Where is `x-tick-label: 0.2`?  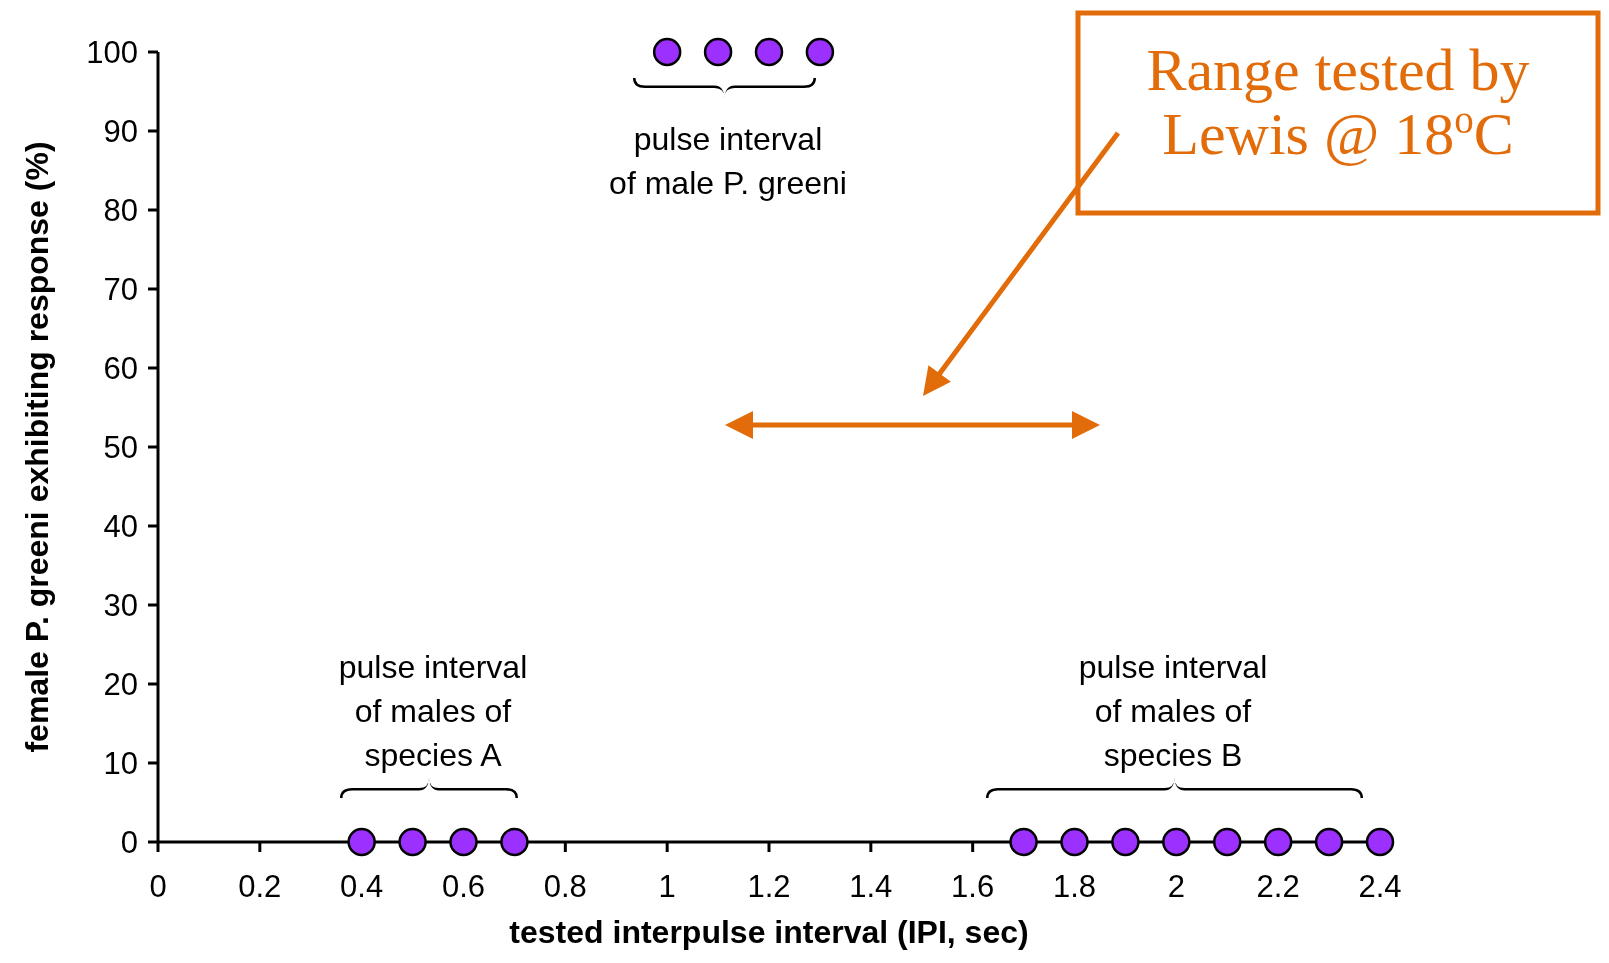 x-tick-label: 0.2 is located at coordinates (260, 886).